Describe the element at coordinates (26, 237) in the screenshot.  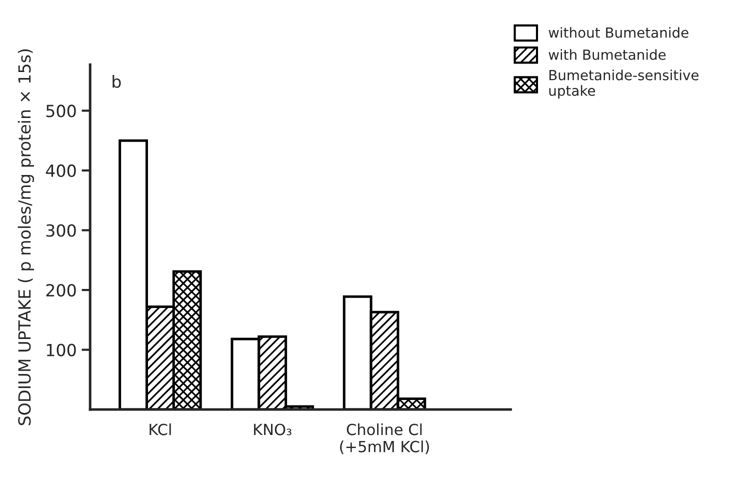
I see `y-axis-title: SODIUM UPTAKE ( p moles/mg protein × 15s)` at that location.